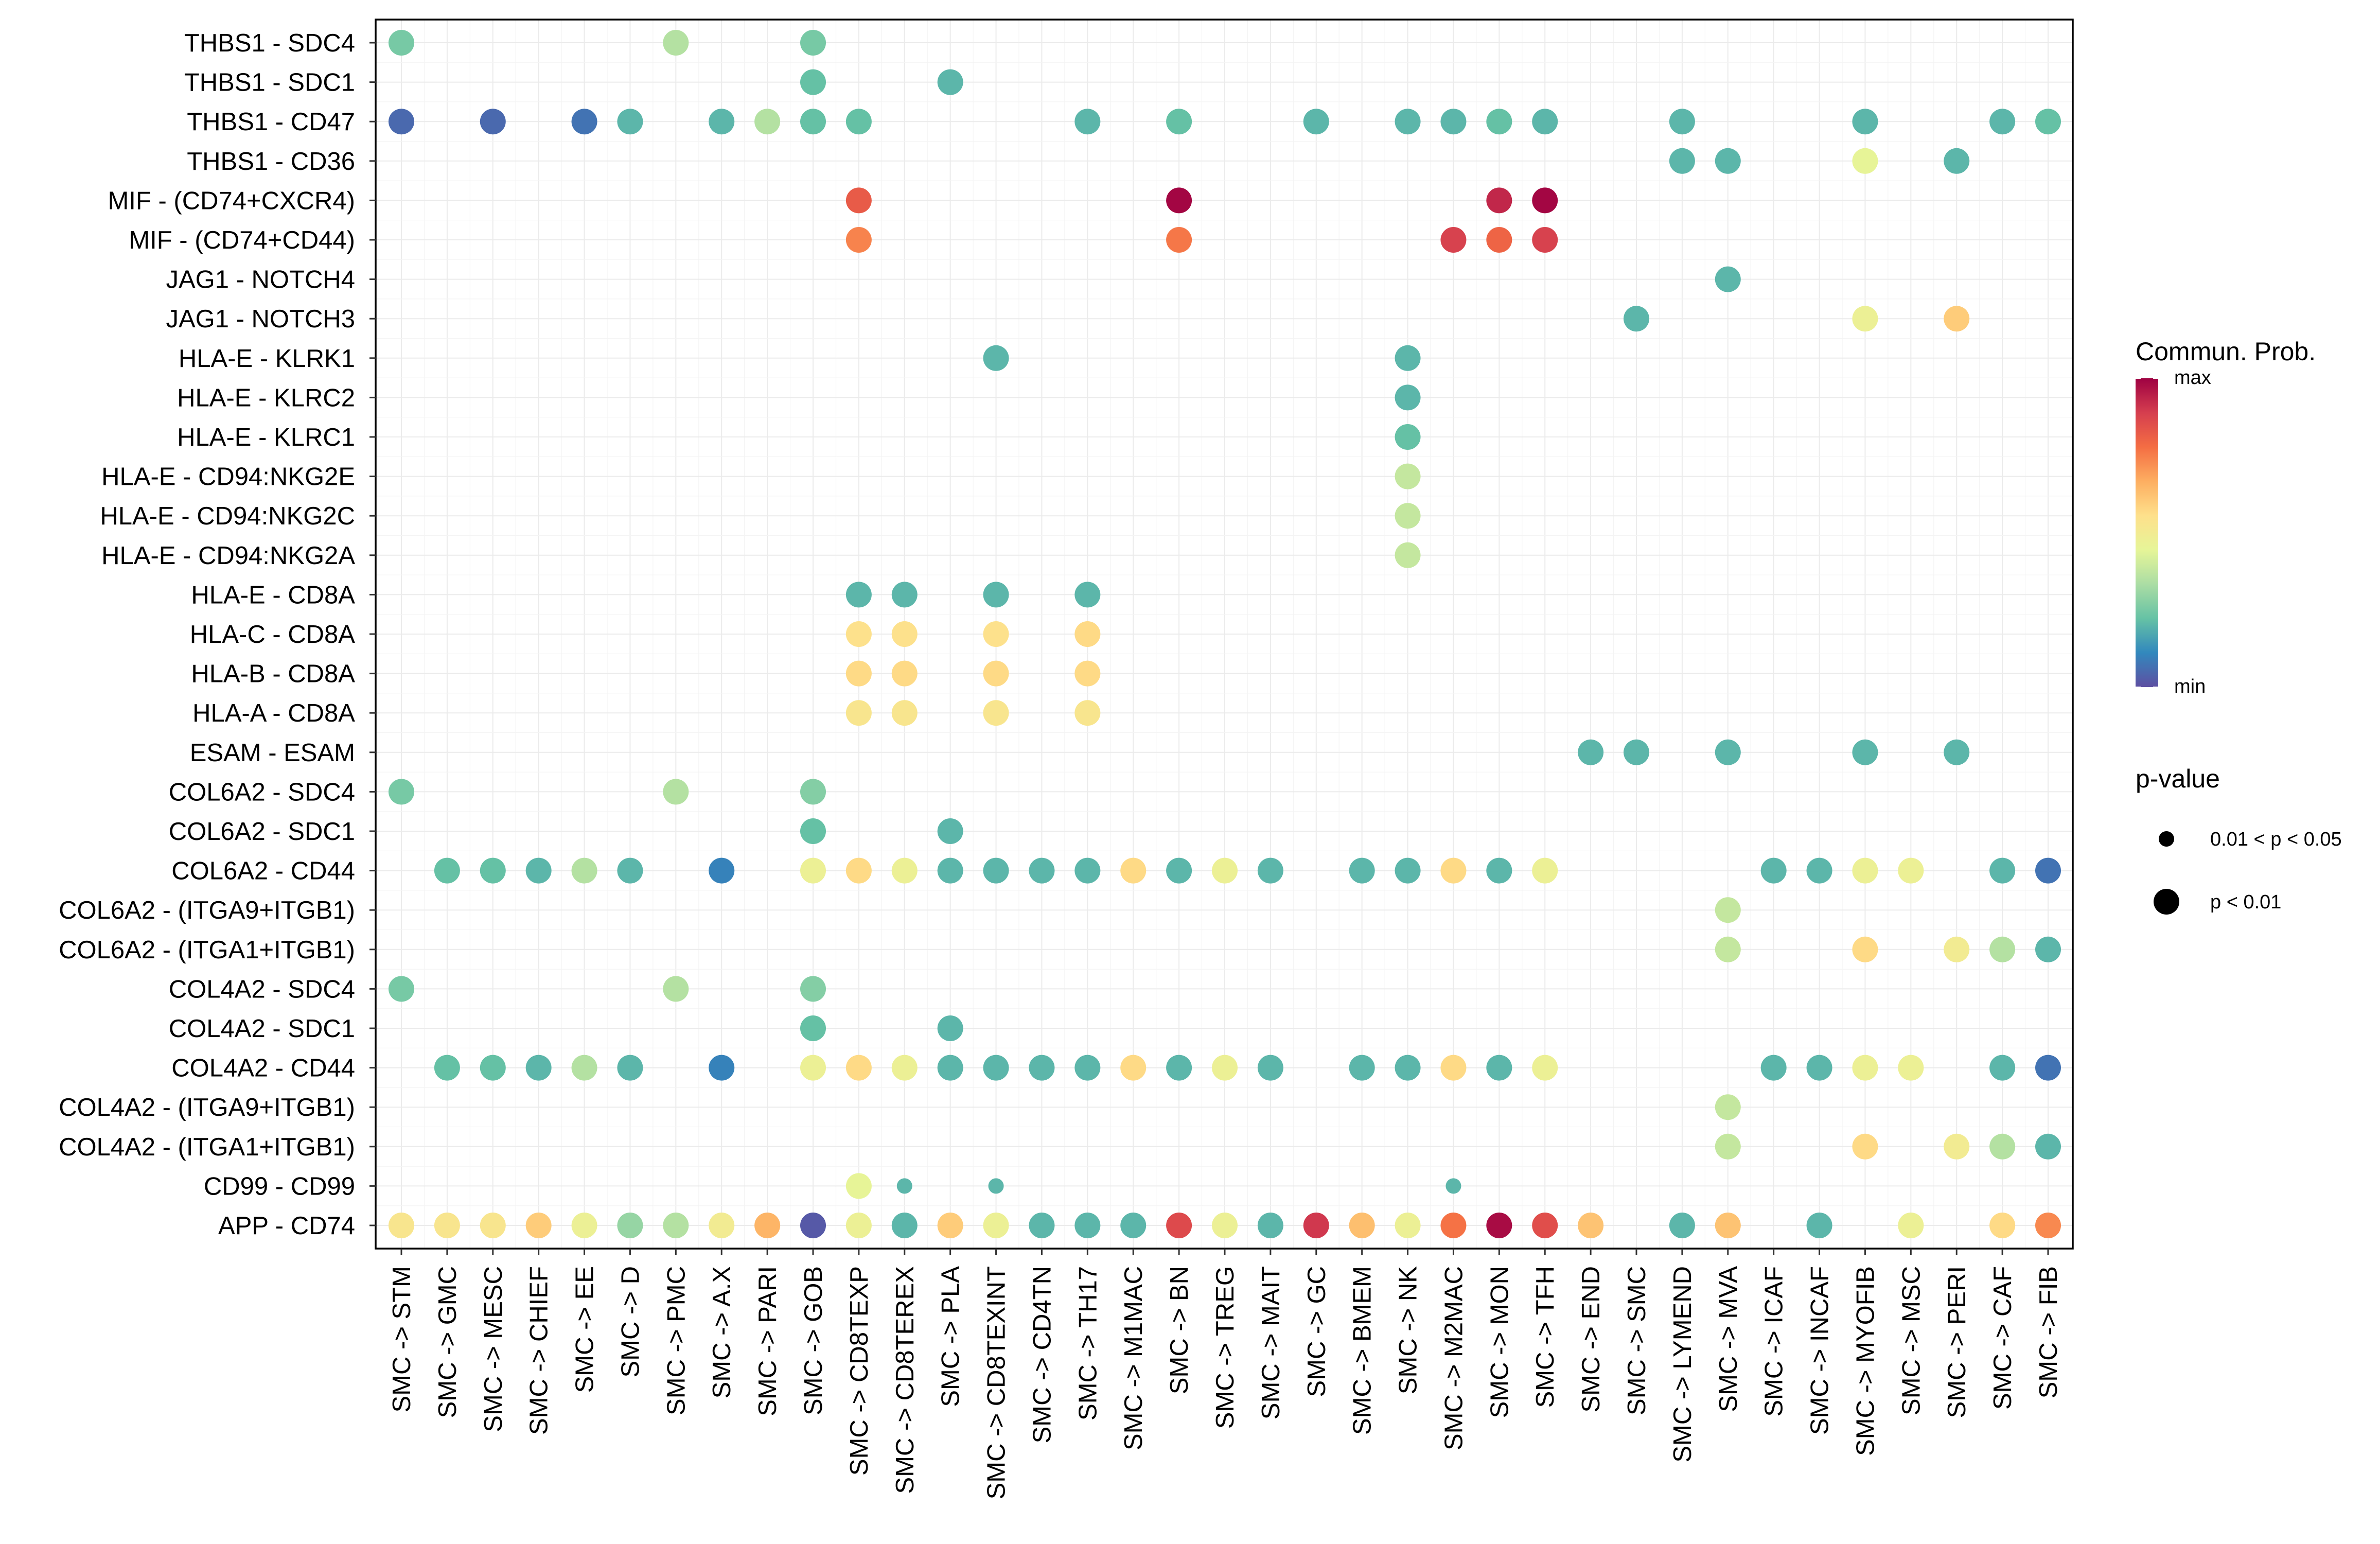  What do you see at coordinates (1225, 1348) in the screenshot?
I see `x-tick-label: SMC -> TREG` at bounding box center [1225, 1348].